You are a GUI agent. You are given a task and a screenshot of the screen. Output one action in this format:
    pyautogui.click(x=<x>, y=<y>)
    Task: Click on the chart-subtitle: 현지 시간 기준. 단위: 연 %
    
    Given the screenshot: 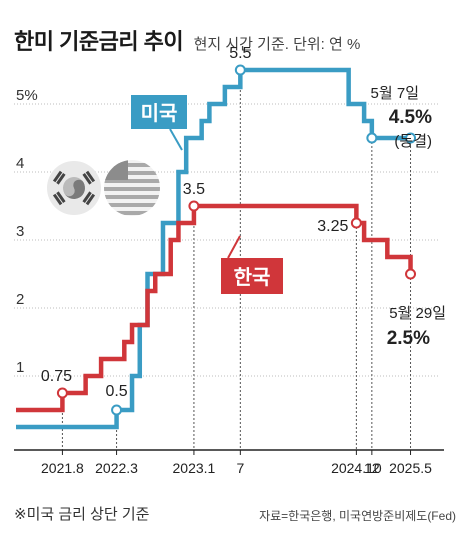 What is the action you would take?
    pyautogui.click(x=277, y=44)
    